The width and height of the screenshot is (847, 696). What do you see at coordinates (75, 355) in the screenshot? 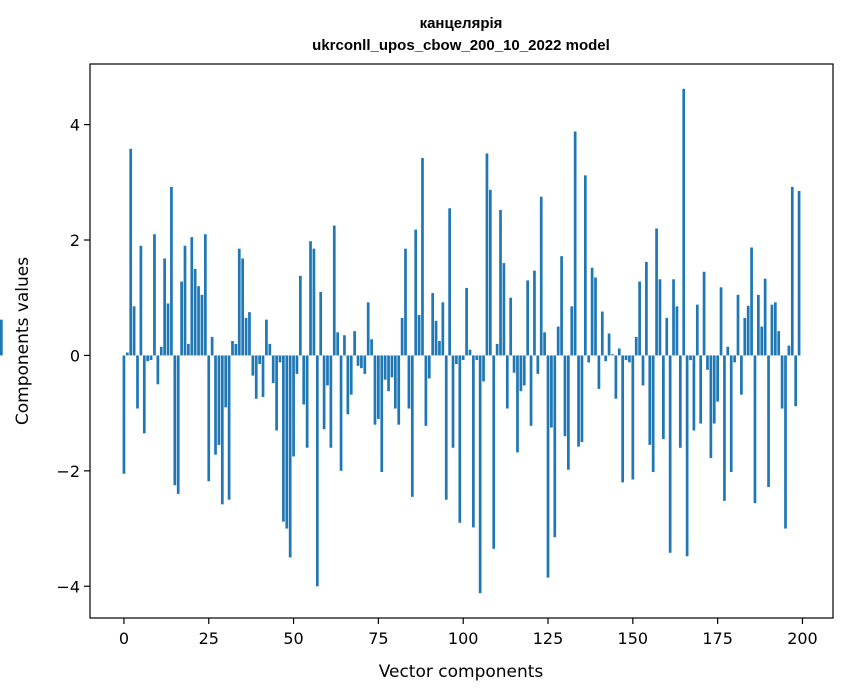
I see `y-tick-label: 0` at bounding box center [75, 355].